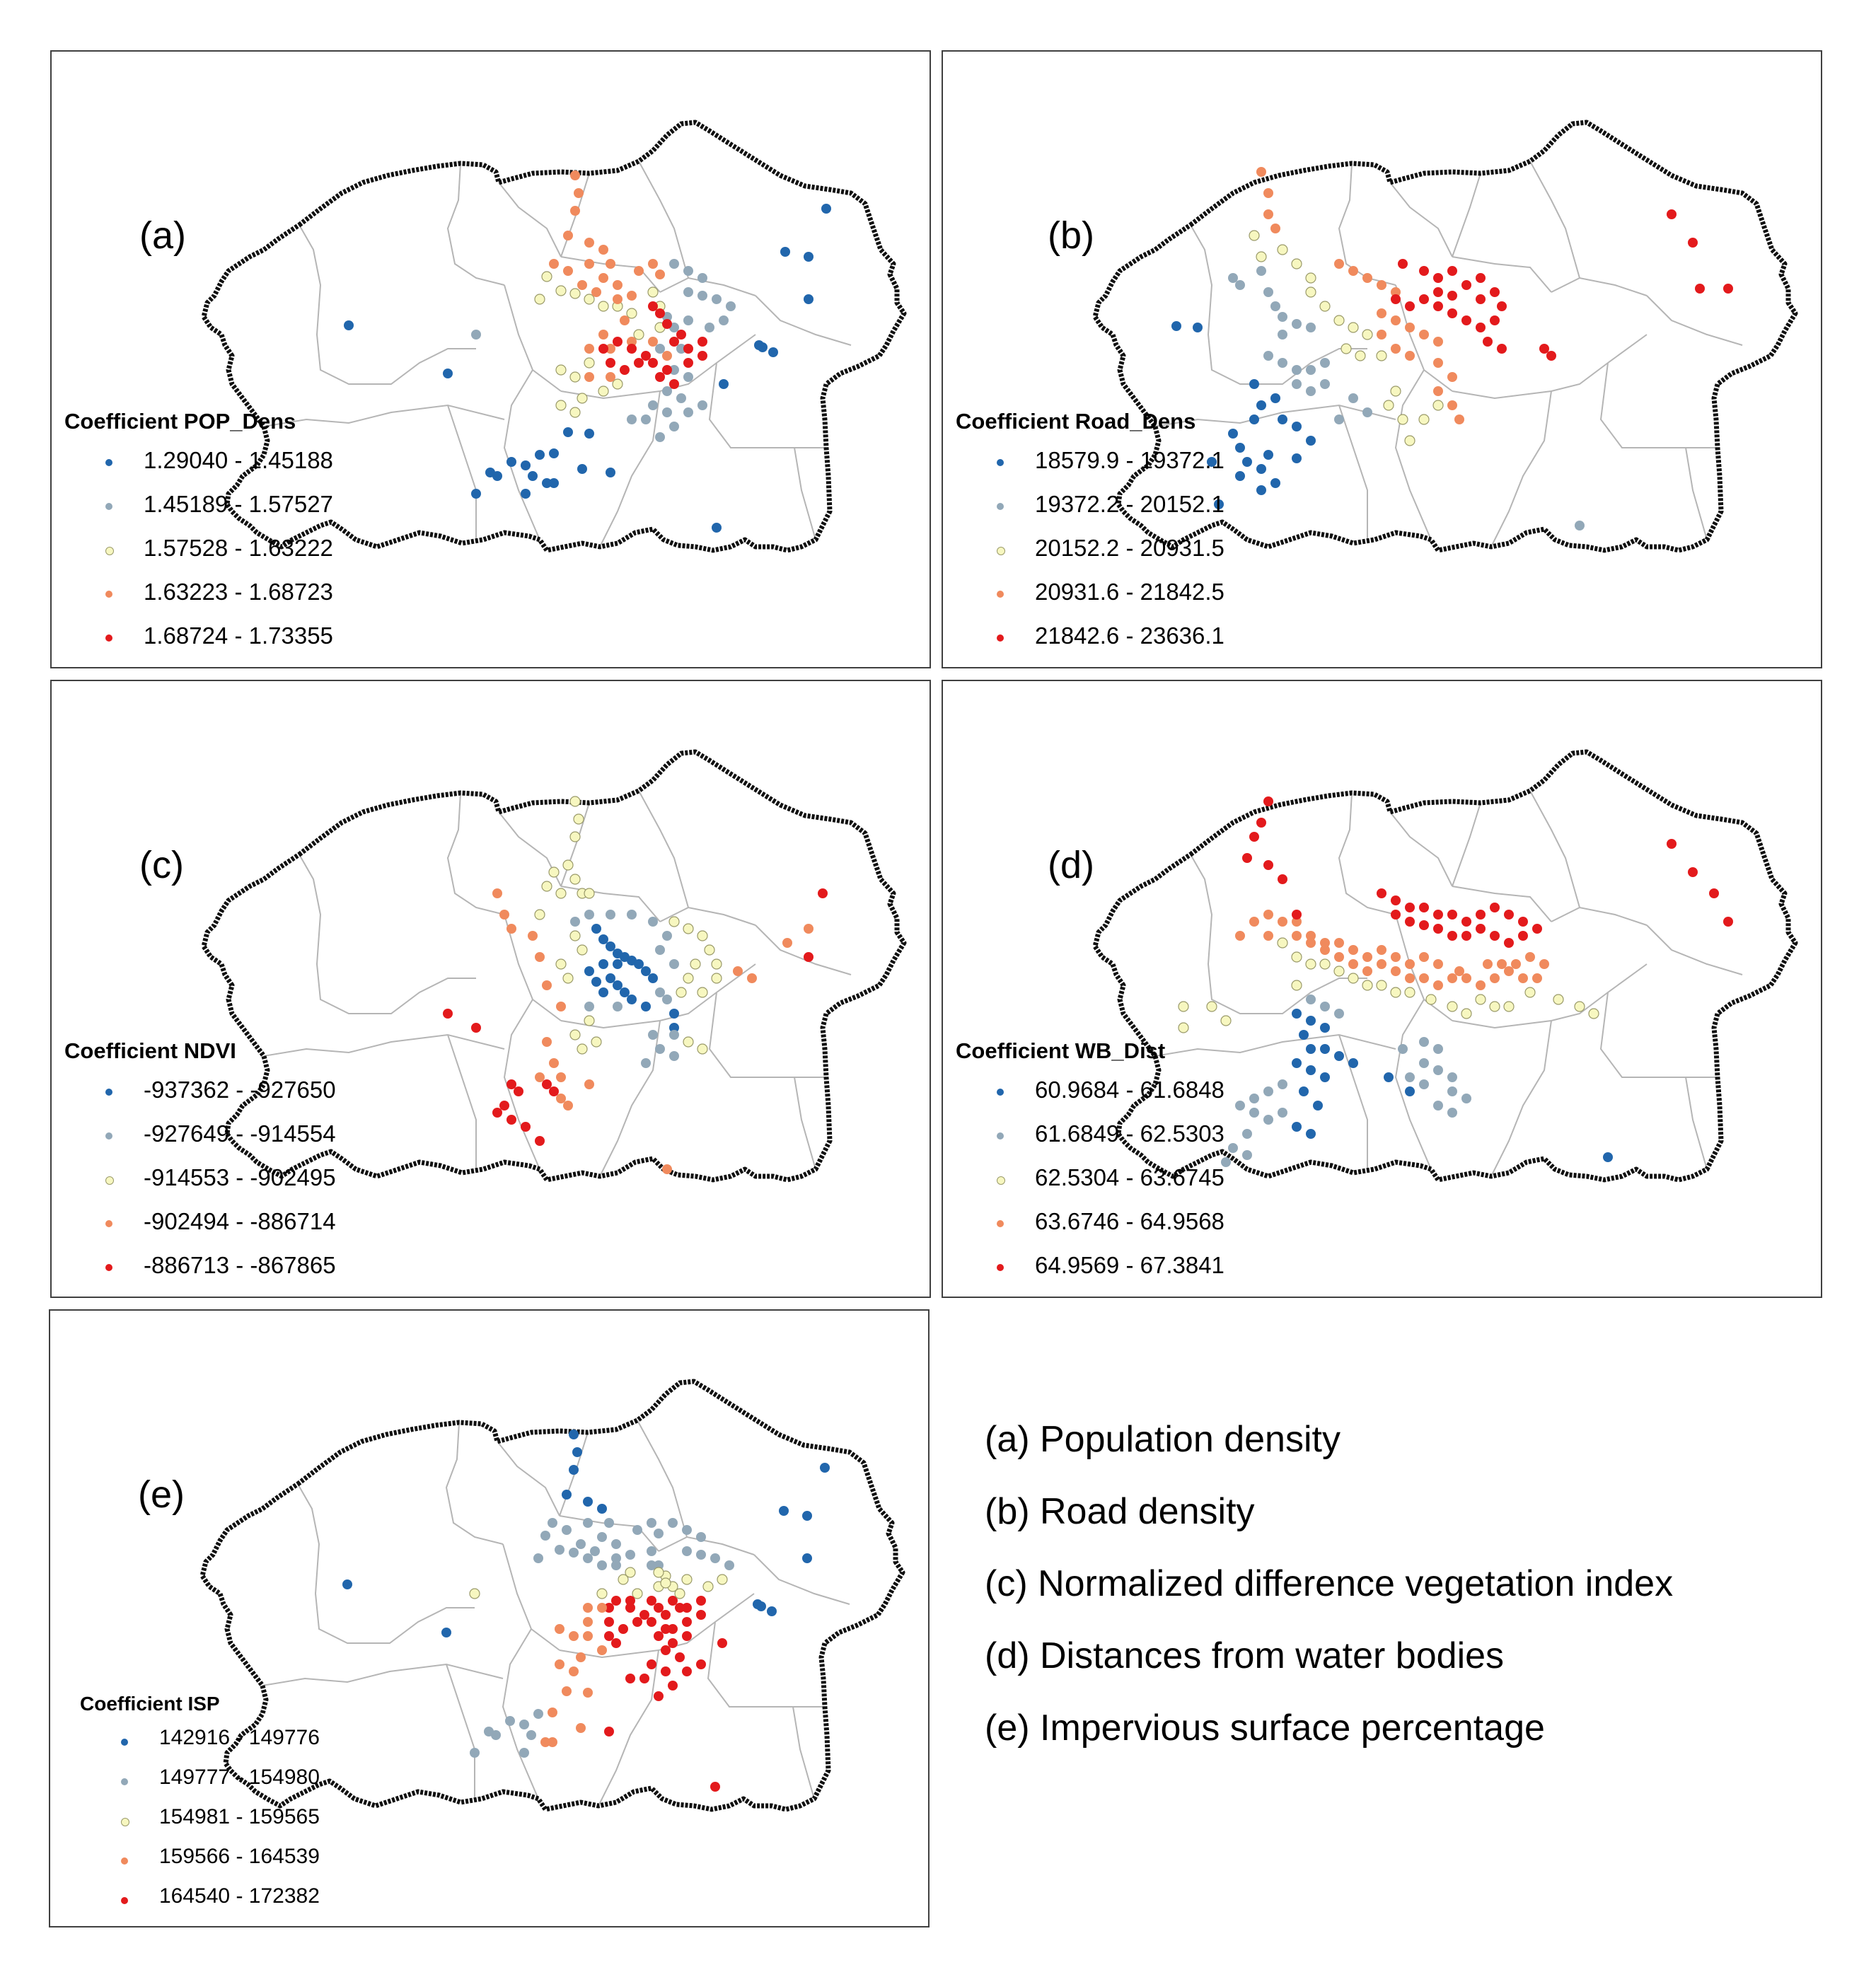 The image size is (1876, 1977). What do you see at coordinates (200, 1138) in the screenshot?
I see `legend-item: -927649 - -914554` at bounding box center [200, 1138].